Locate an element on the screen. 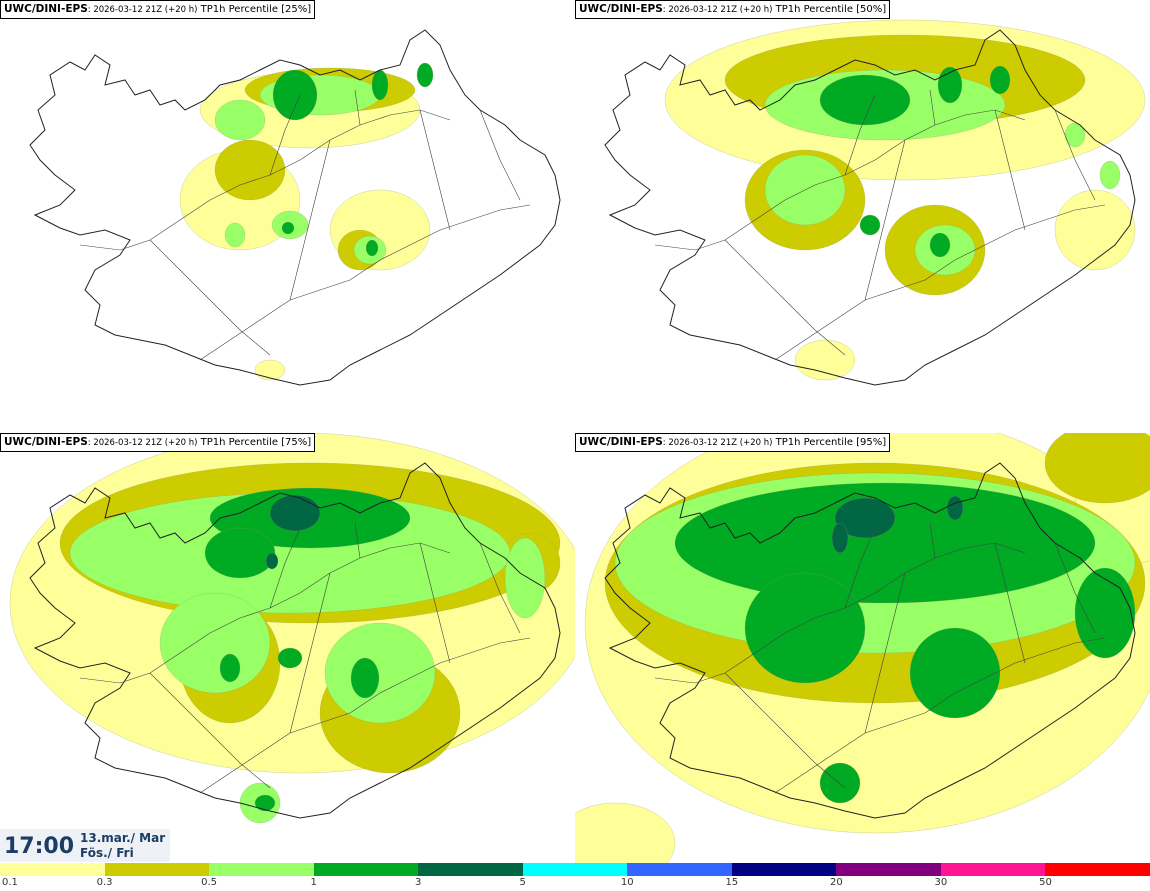 The width and height of the screenshot is (1150, 891). colorbar-tick-label: 20 is located at coordinates (836, 882).